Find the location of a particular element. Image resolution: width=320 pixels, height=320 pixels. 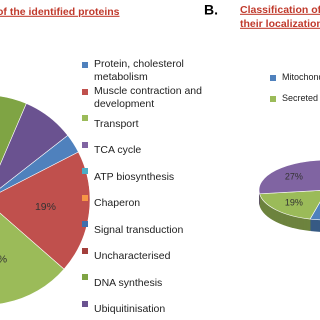

legend-item: Transport is located at coordinates (148, 124).